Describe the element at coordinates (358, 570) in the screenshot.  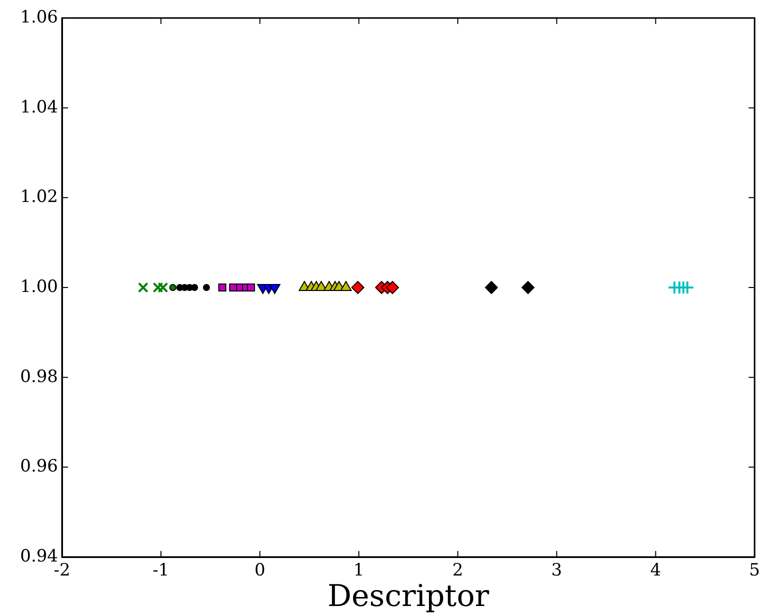
I see `x-tick-label: 1` at that location.